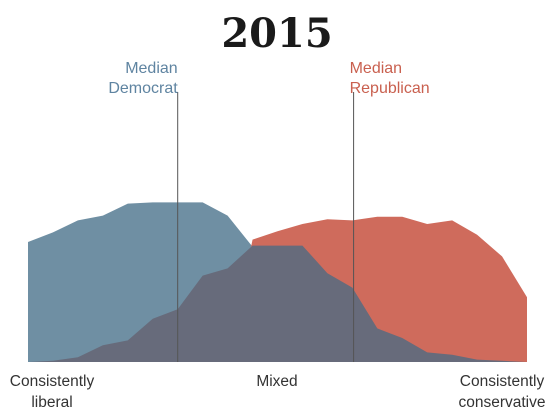  Describe the element at coordinates (276, 33) in the screenshot. I see `chart-title: 2015` at that location.